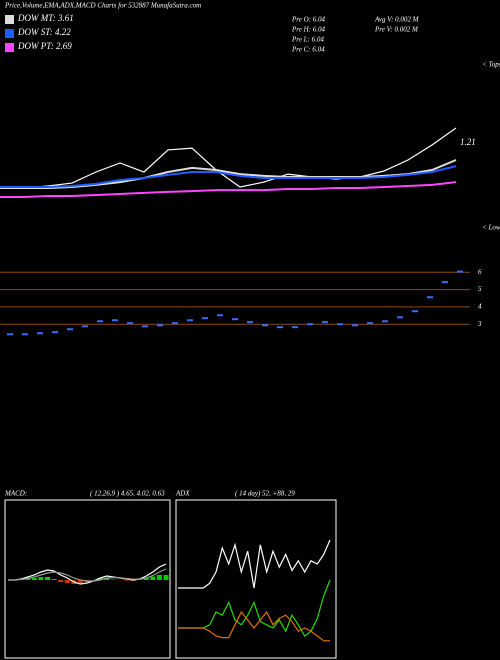 The width and height of the screenshot is (500, 660). I want to click on adx-frame, so click(256, 579).